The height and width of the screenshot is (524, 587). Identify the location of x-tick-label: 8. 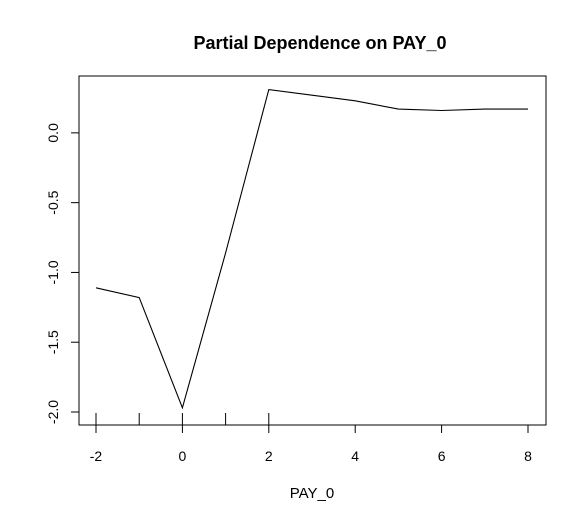
(528, 456).